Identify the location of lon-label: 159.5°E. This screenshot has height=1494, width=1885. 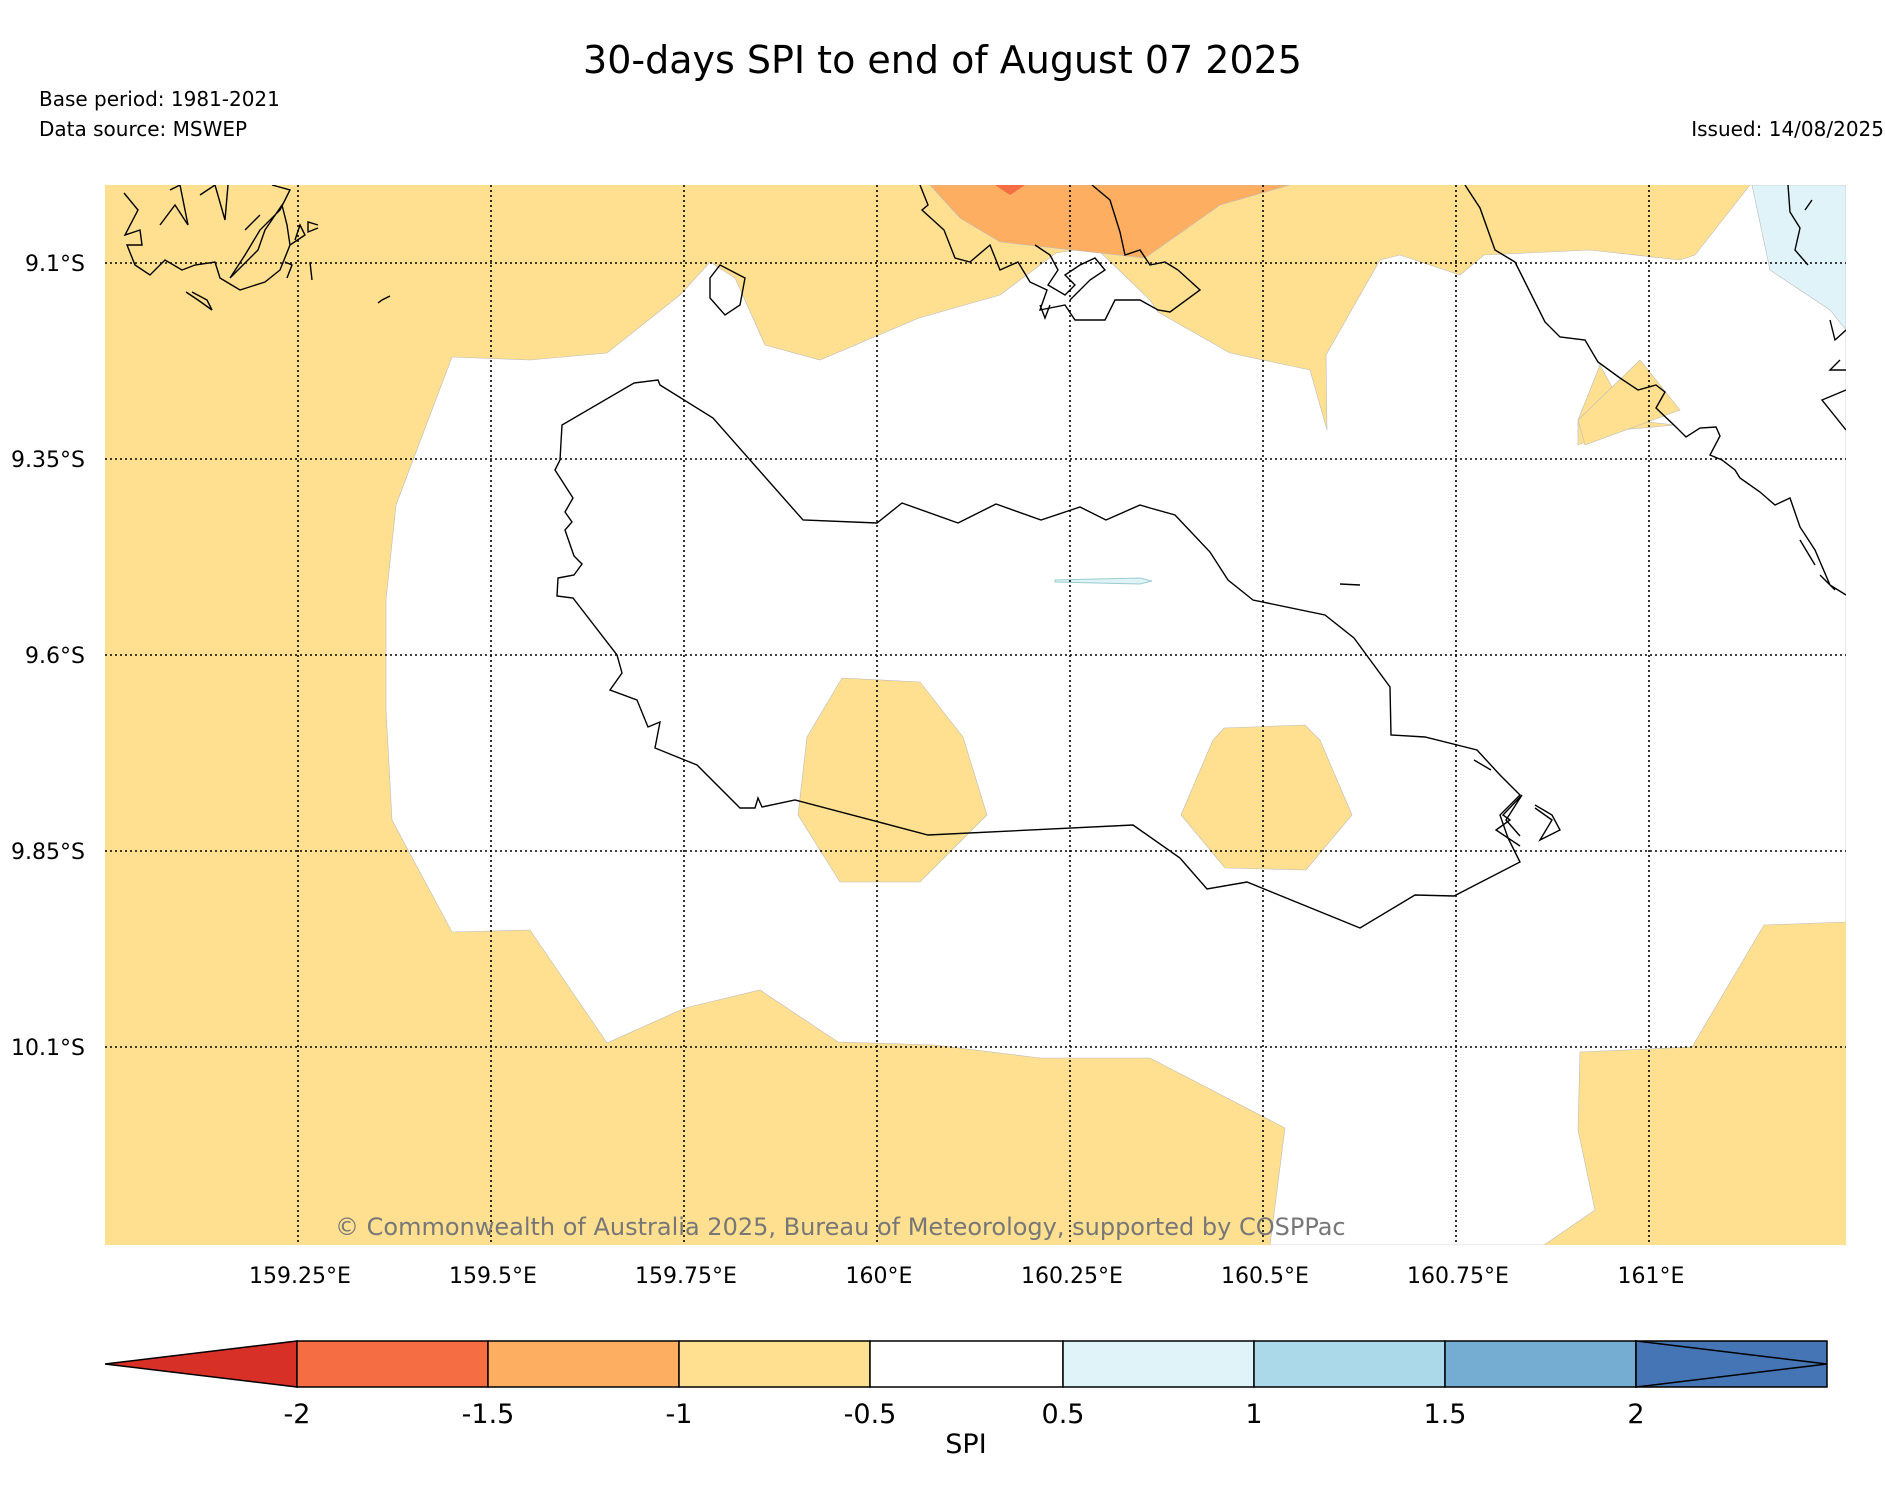
(493, 1276).